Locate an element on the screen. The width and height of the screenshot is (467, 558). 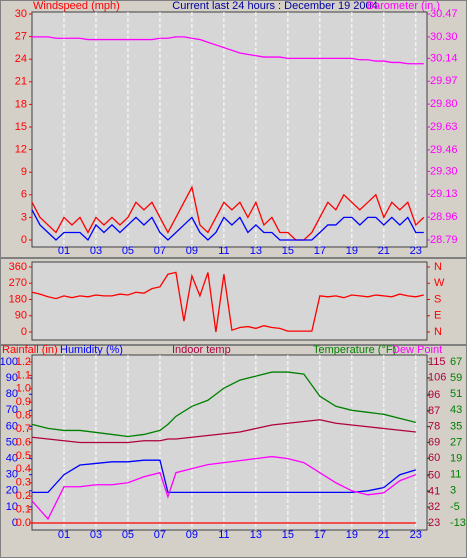
x-tick-label: 07 is located at coordinates (160, 535).